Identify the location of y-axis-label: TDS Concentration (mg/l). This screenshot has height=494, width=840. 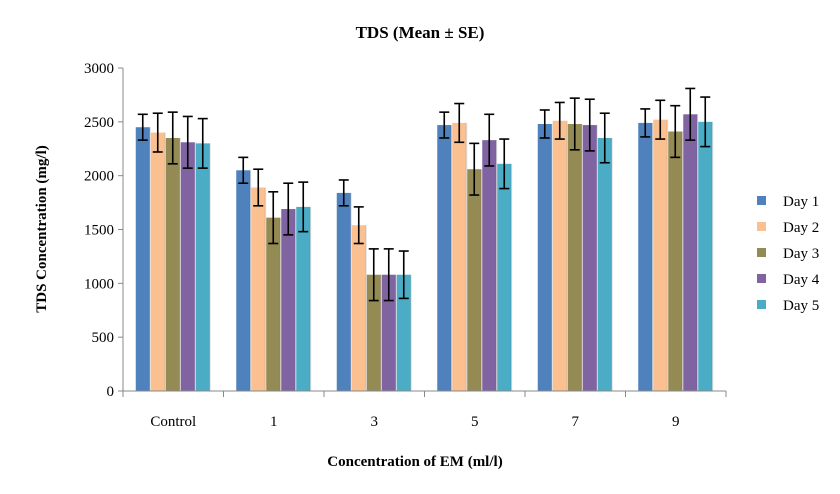
(42, 229).